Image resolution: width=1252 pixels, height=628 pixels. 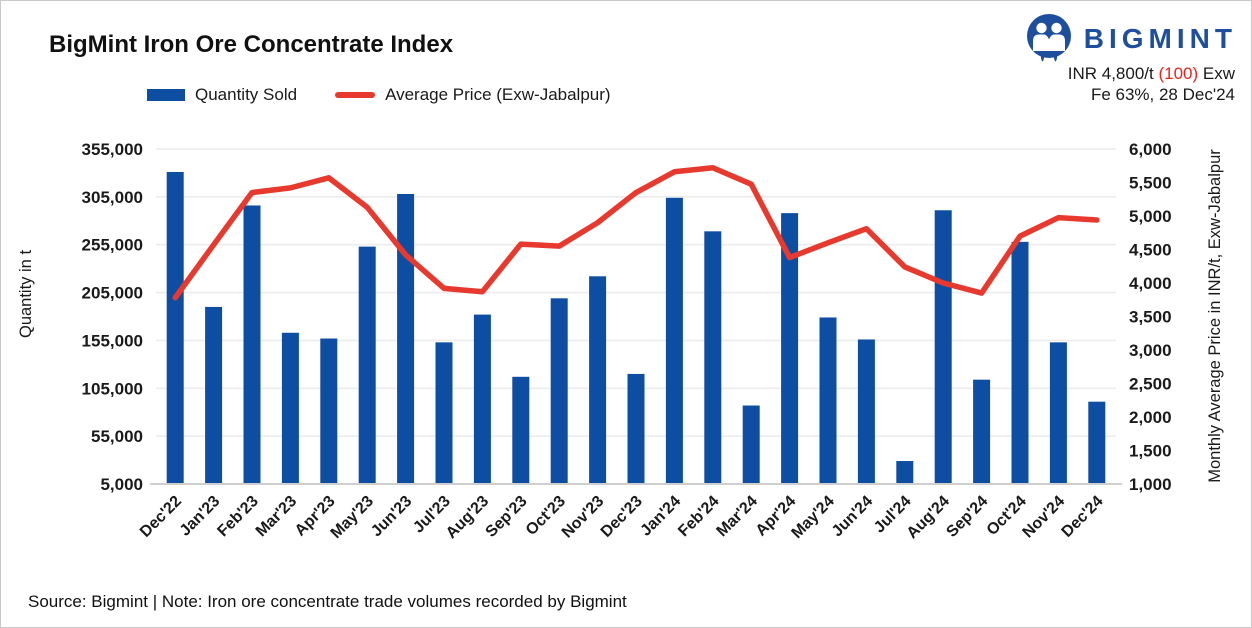 What do you see at coordinates (813, 517) in the screenshot?
I see `x-tick-label: May'24` at bounding box center [813, 517].